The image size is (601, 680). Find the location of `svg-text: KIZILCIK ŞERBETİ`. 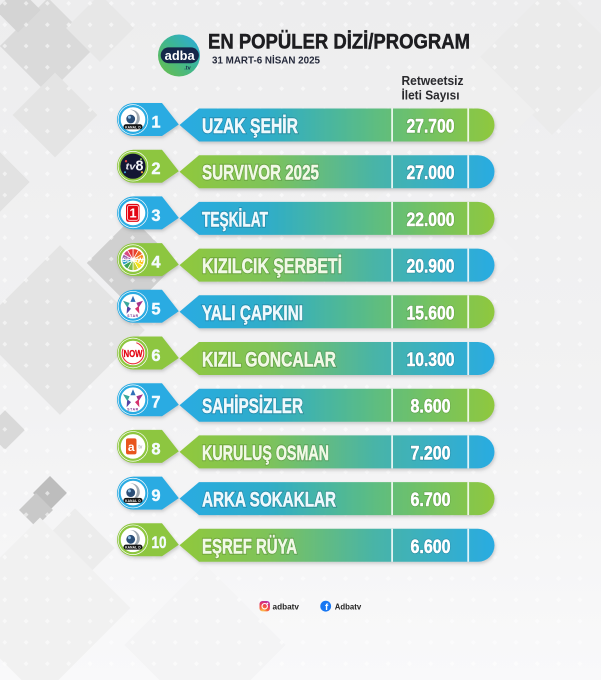

svg-text: KIZILCIK ŞERBETİ is located at coordinates (272, 266).